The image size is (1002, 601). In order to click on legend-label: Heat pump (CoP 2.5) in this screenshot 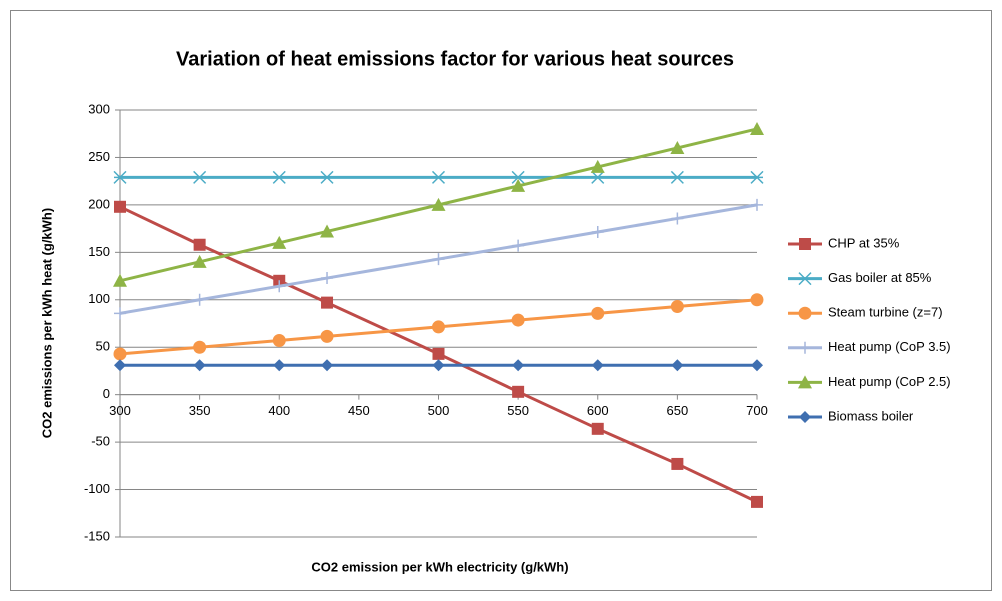, I will do `click(889, 381)`.